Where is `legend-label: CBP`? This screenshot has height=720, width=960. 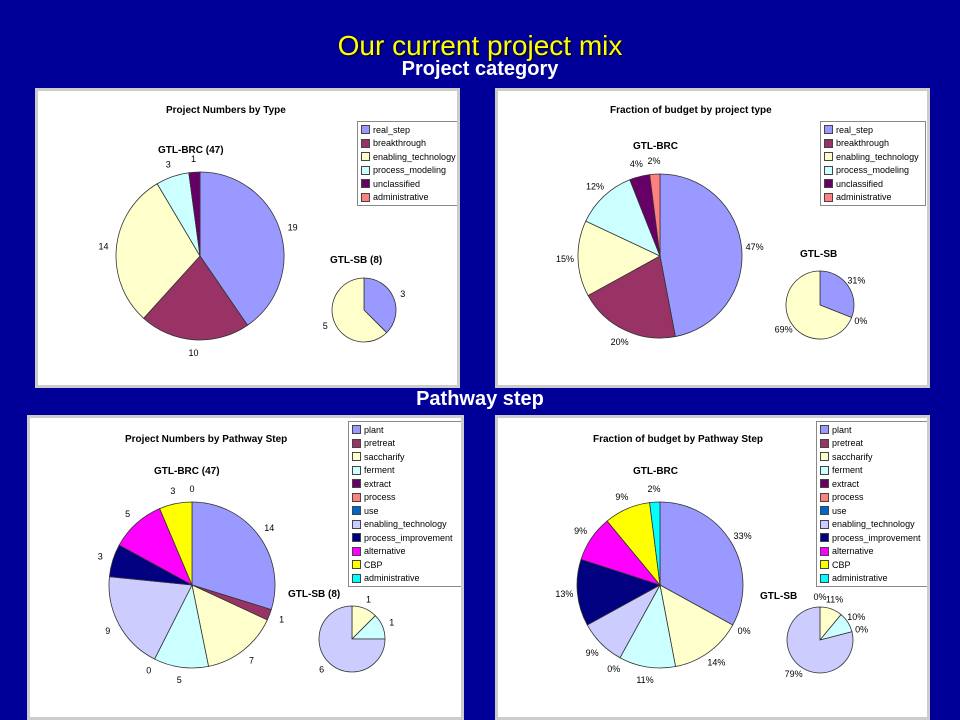 legend-label: CBP is located at coordinates (841, 564).